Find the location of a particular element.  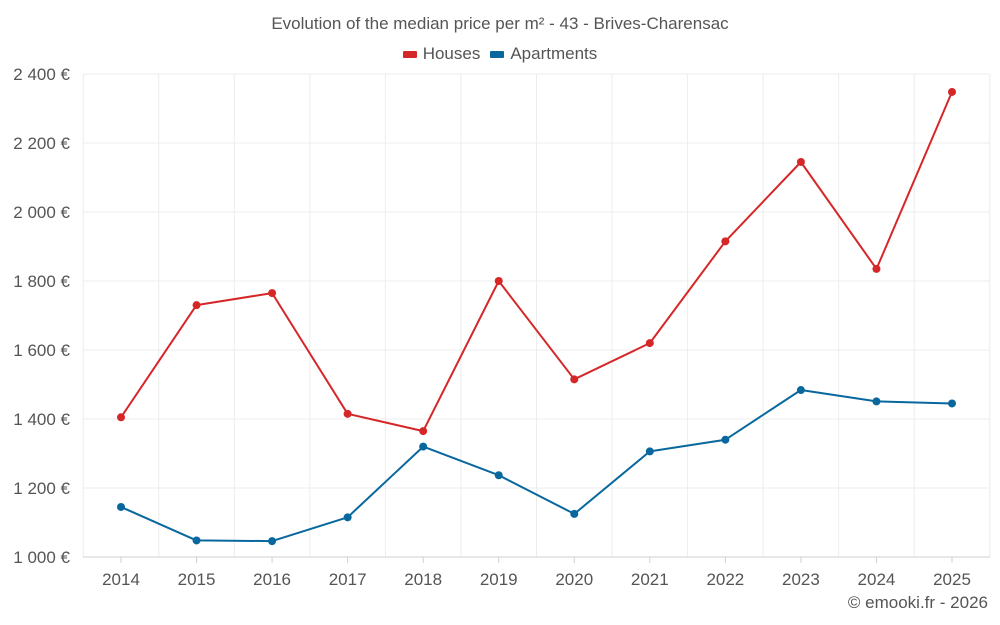

legend-swatch-houses is located at coordinates (409, 54).